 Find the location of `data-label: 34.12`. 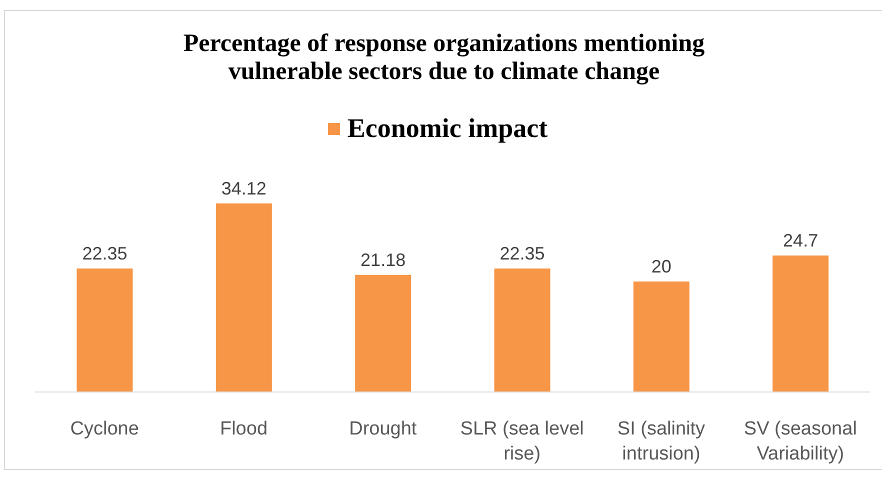

data-label: 34.12 is located at coordinates (243, 188).